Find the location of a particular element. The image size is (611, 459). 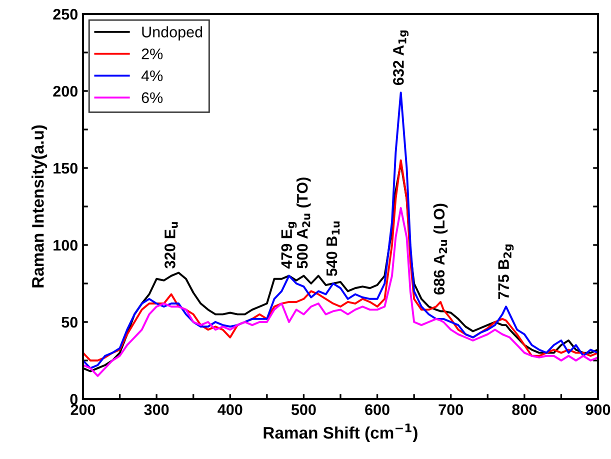

y-tick-label: 200 is located at coordinates (65, 91).